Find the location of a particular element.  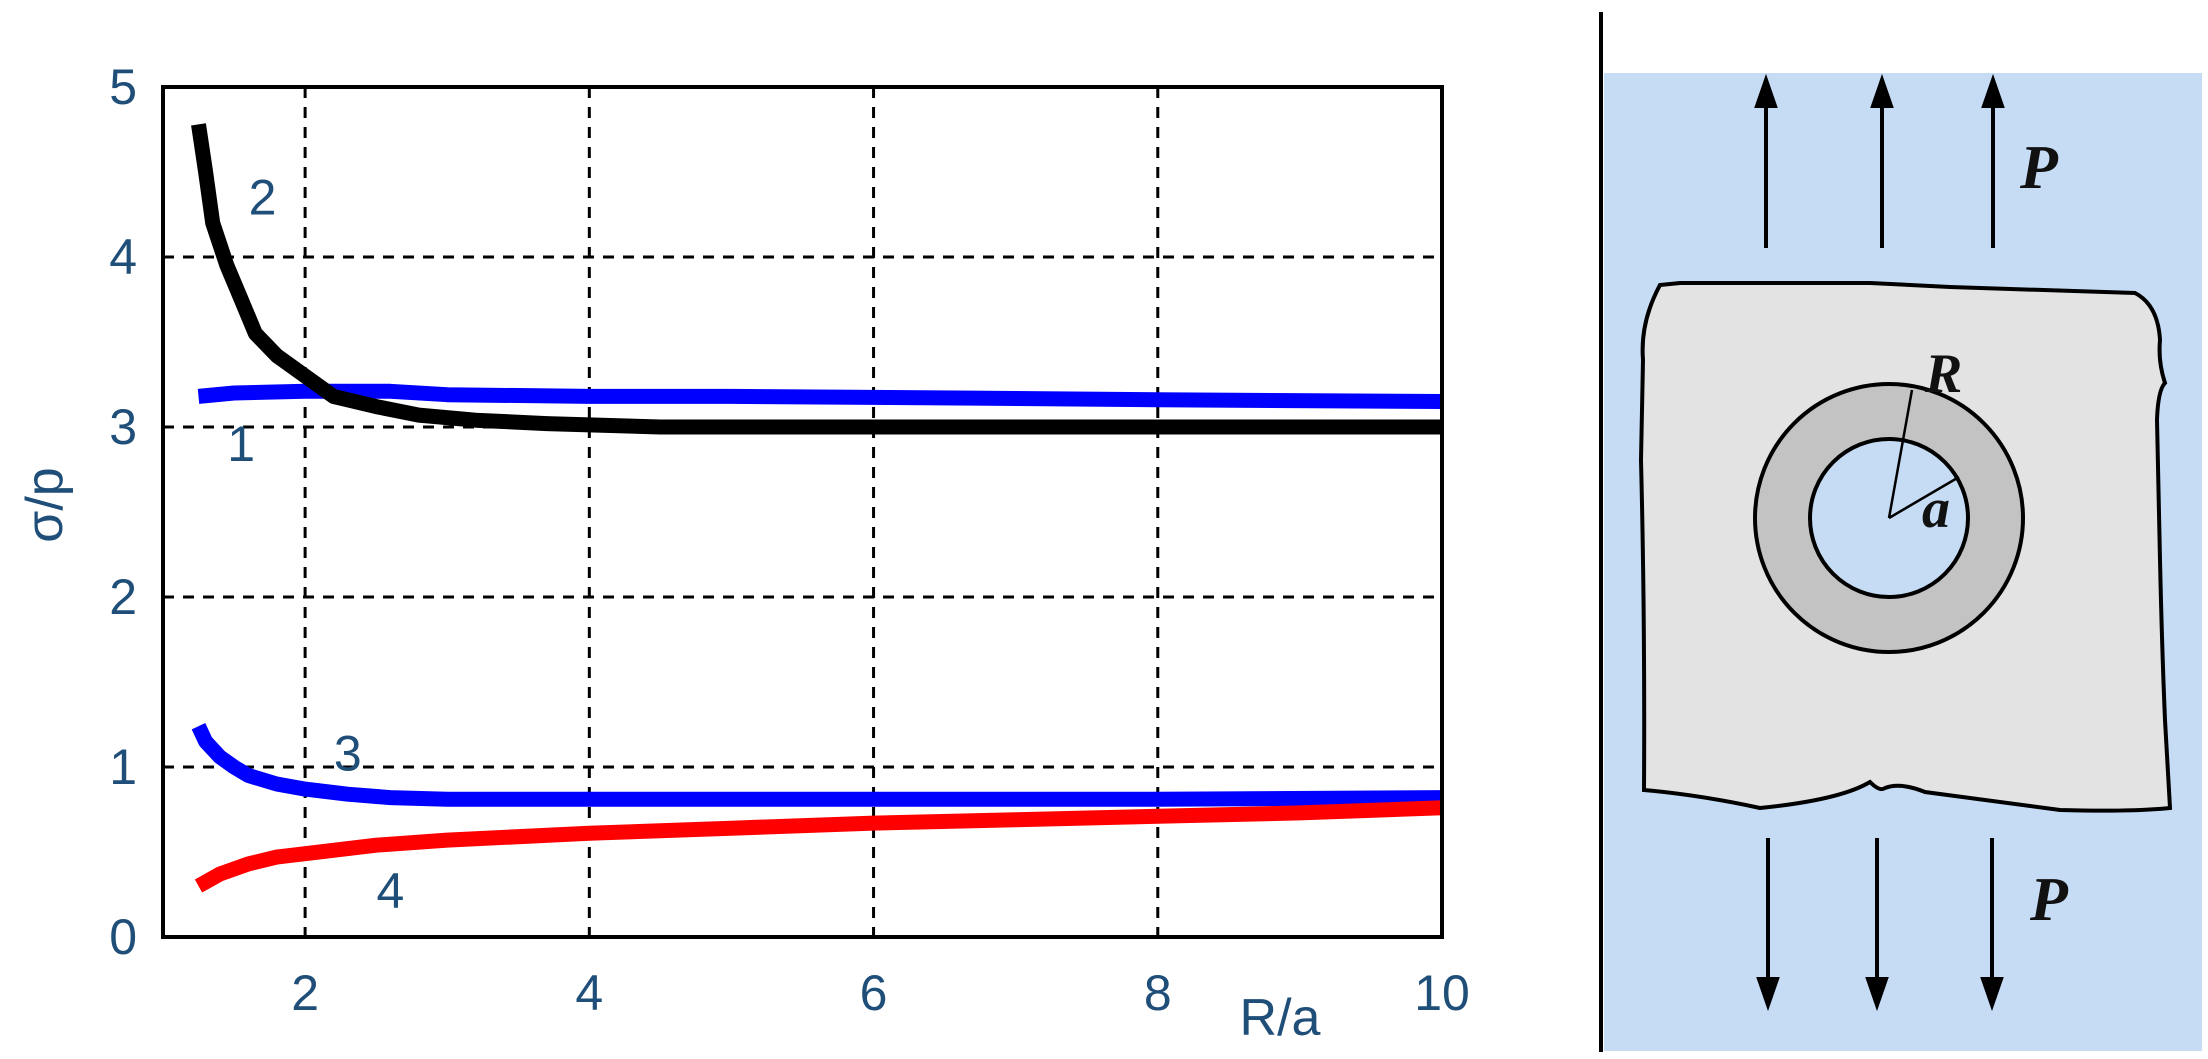

x-tick-label: 6 is located at coordinates (874, 993).